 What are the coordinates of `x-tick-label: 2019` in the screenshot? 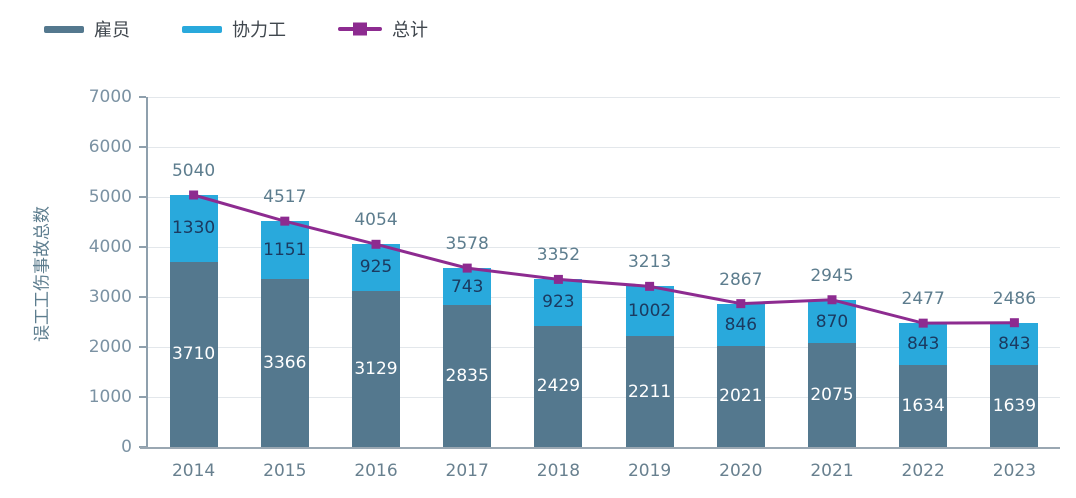 It's located at (649, 471).